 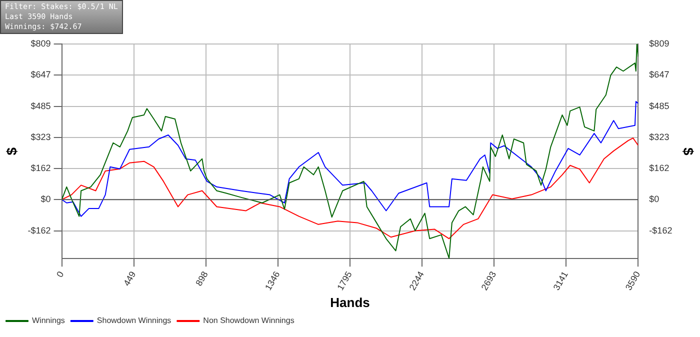 I want to click on y-tick-label: $485, so click(x=40, y=105).